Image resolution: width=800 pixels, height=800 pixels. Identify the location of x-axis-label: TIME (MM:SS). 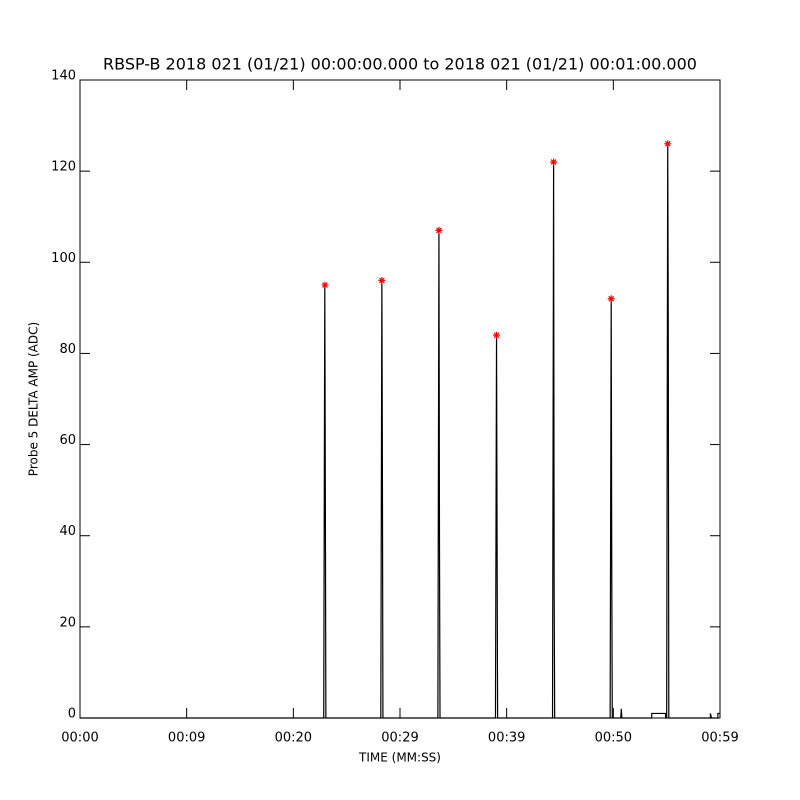
(399, 758).